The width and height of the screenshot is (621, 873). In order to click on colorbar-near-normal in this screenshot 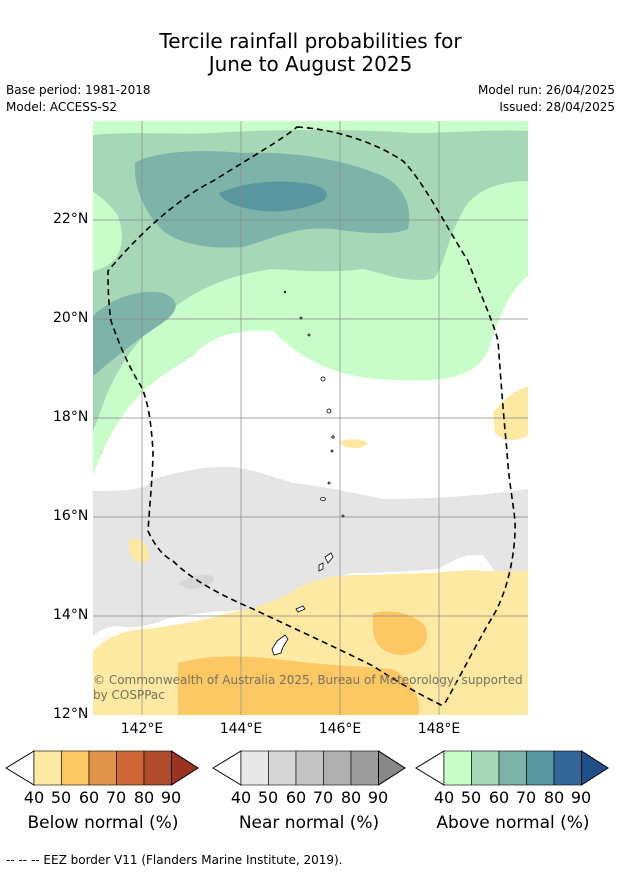, I will do `click(309, 768)`.